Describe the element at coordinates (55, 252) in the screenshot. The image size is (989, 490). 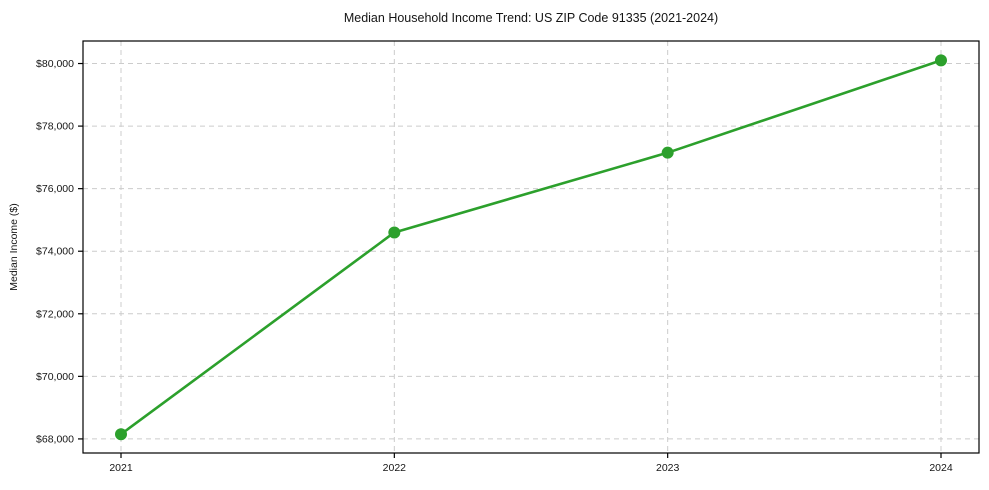
I see `y-tick-label: $74,000` at that location.